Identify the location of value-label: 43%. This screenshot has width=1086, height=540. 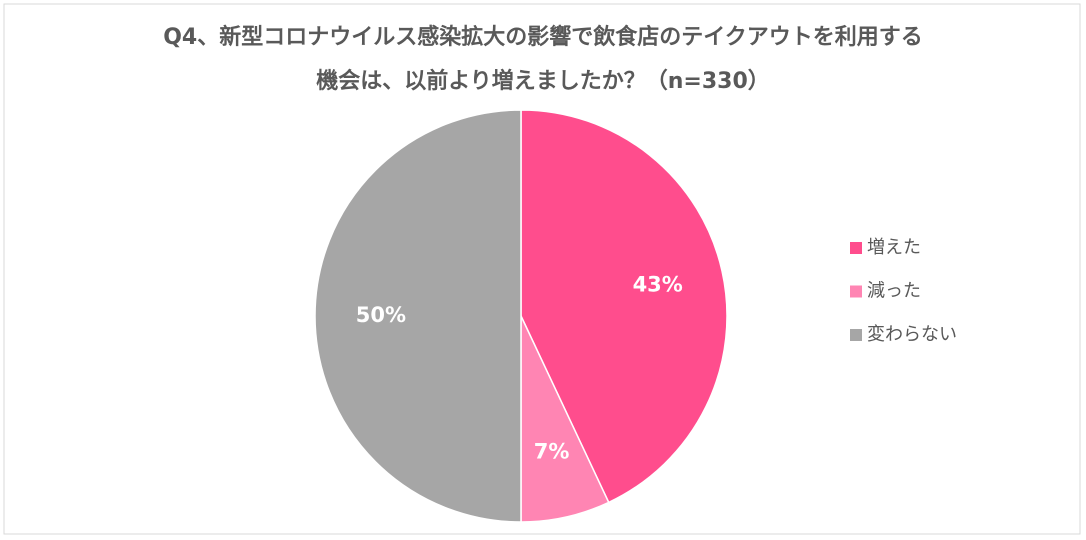
(658, 284).